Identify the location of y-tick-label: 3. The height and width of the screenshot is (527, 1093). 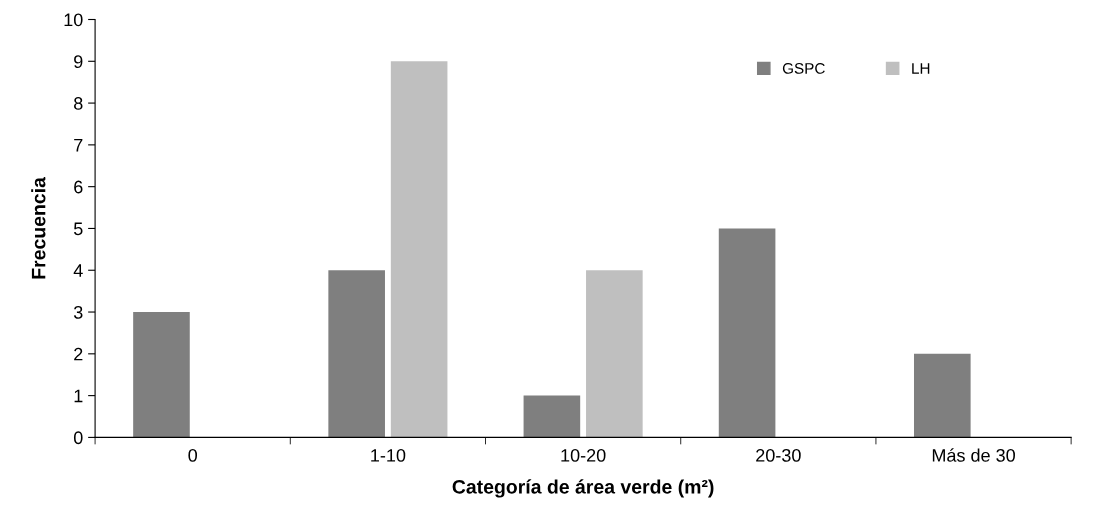
(78, 312).